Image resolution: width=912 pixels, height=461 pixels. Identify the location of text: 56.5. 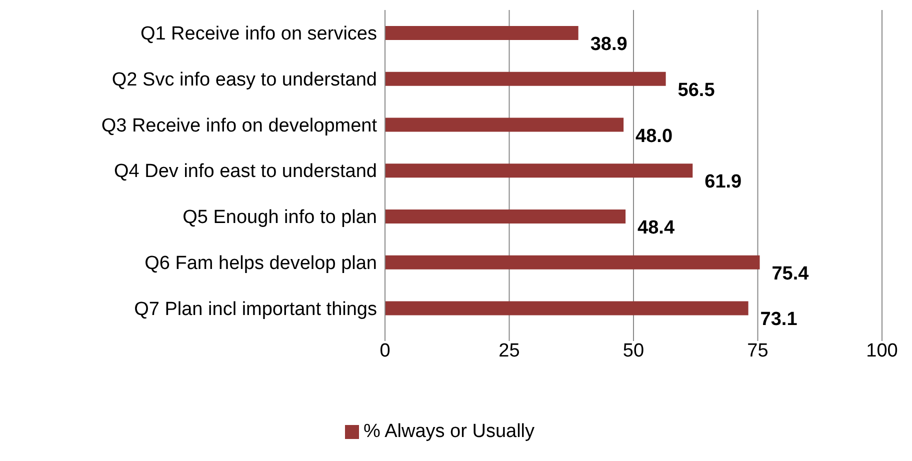
(696, 90).